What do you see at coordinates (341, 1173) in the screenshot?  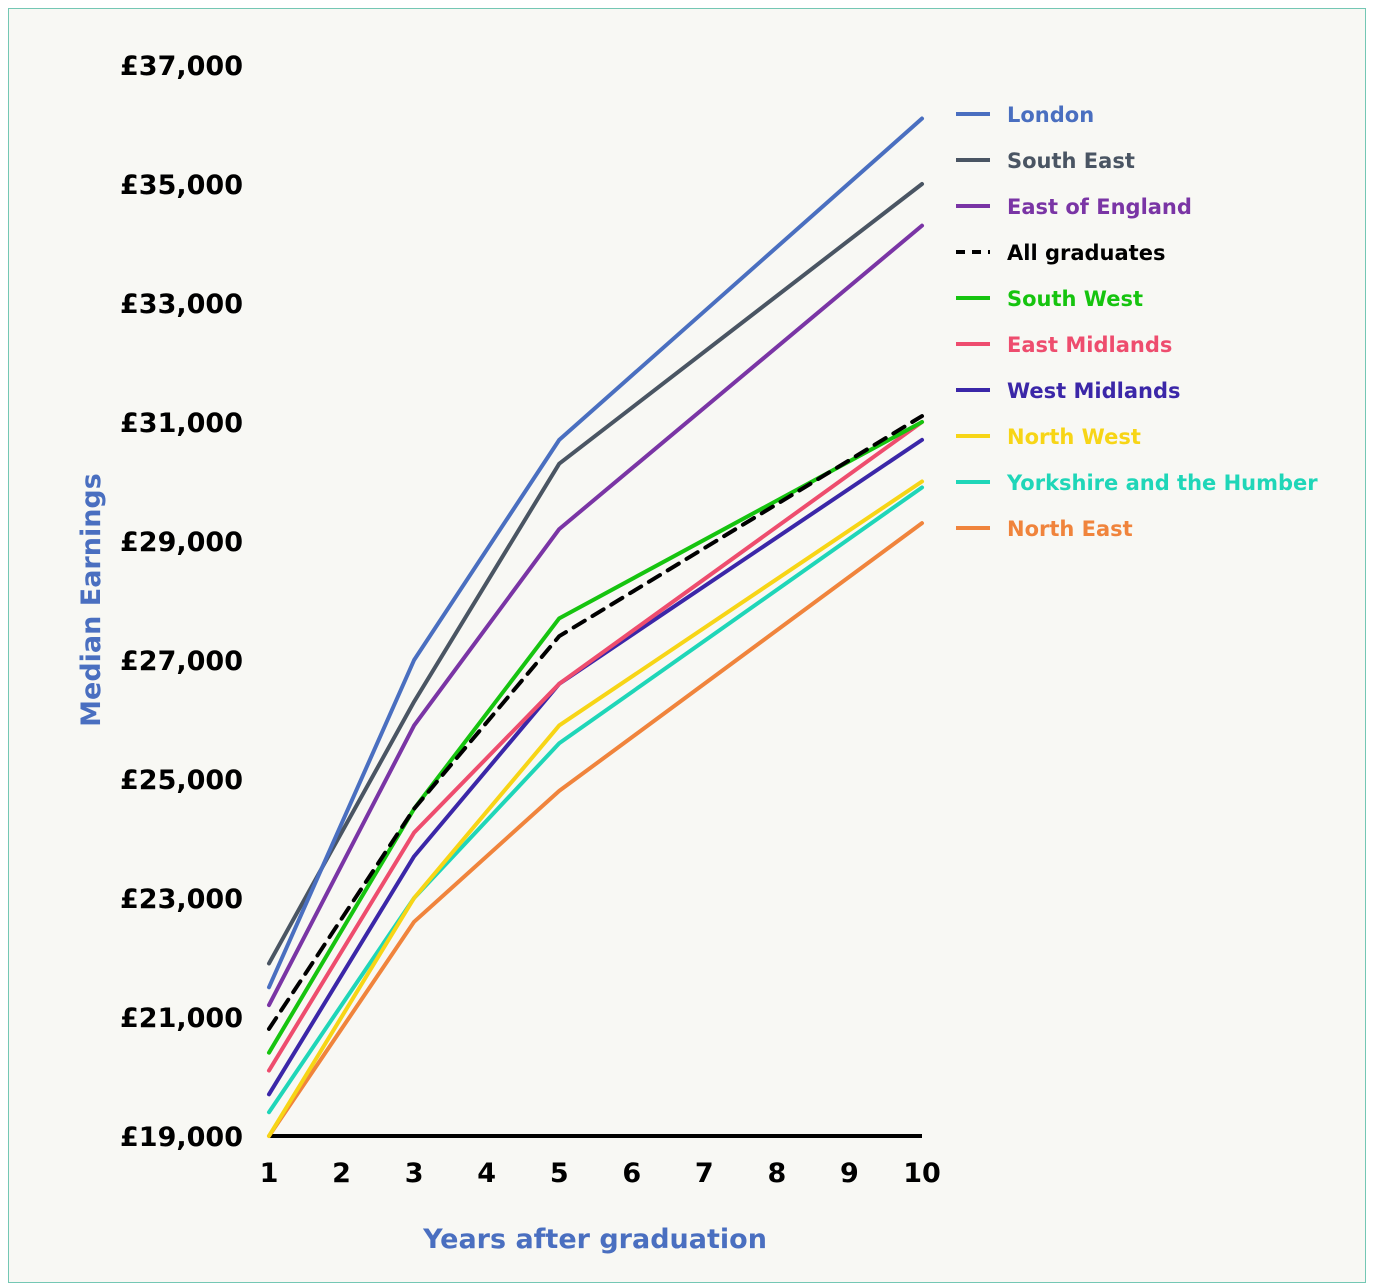 I see `x-tick-label: 2` at bounding box center [341, 1173].